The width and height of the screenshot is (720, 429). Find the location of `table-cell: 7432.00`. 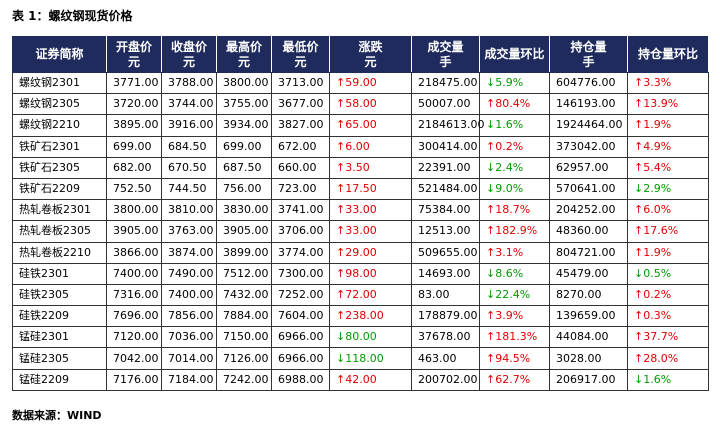

table-cell: 7432.00 is located at coordinates (244, 295).